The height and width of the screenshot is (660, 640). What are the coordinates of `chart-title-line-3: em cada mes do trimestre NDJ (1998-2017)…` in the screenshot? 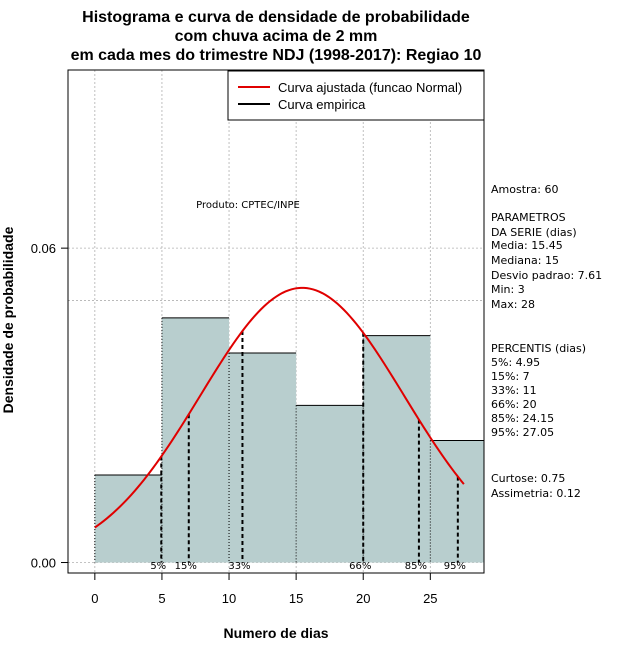 It's located at (276, 55).